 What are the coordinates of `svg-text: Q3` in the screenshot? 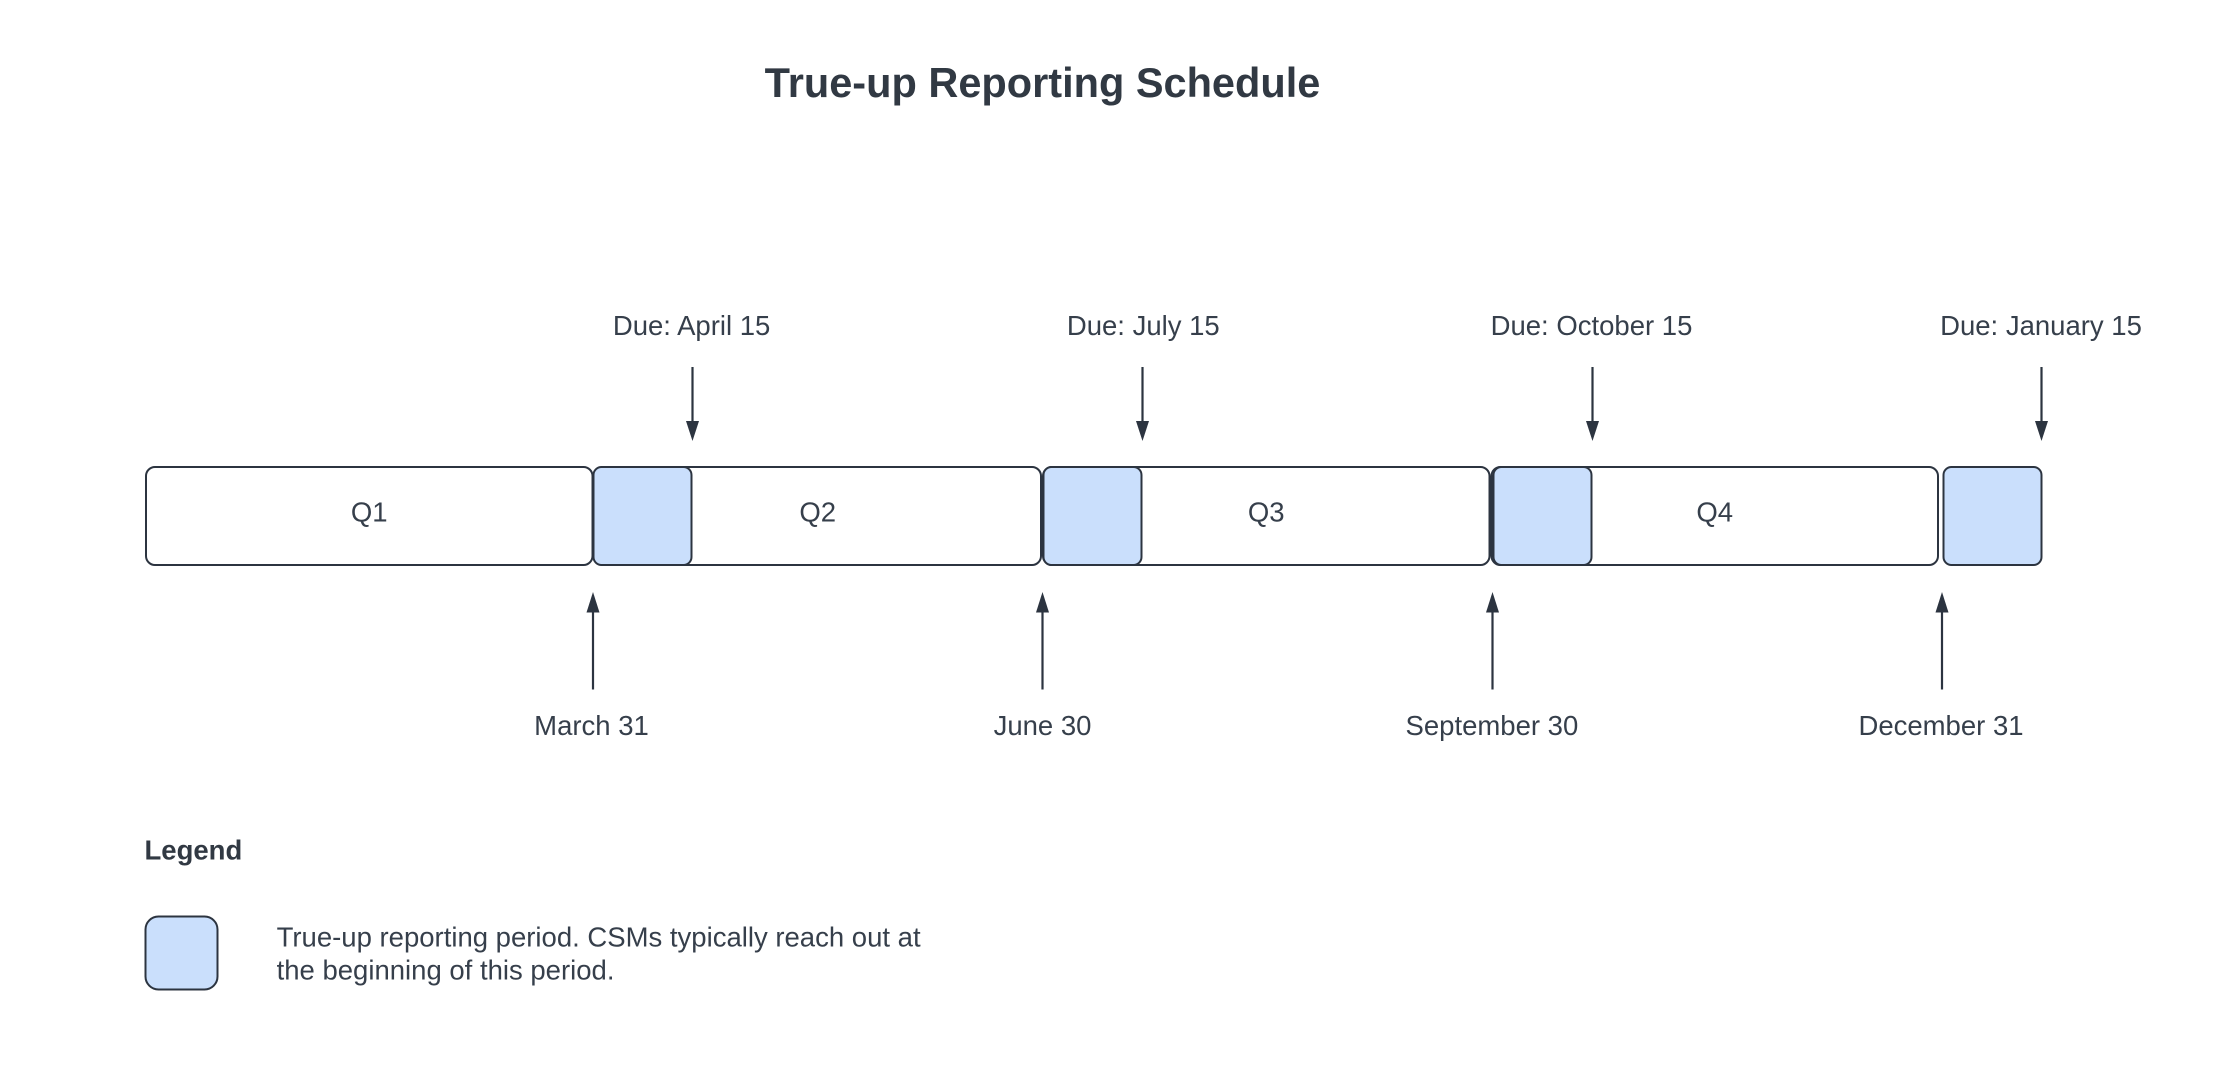 It's located at (1266, 512).